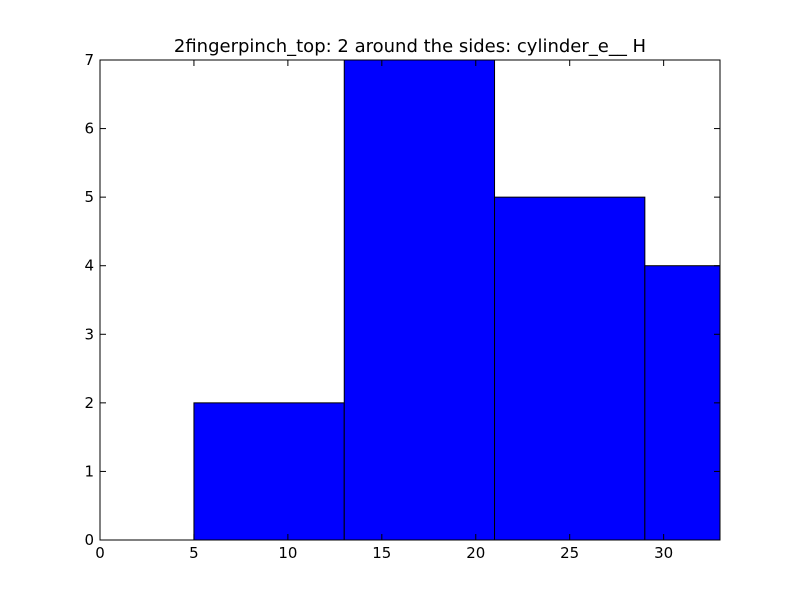 This screenshot has height=605, width=800. I want to click on y-tick-label-0: 0, so click(89, 540).